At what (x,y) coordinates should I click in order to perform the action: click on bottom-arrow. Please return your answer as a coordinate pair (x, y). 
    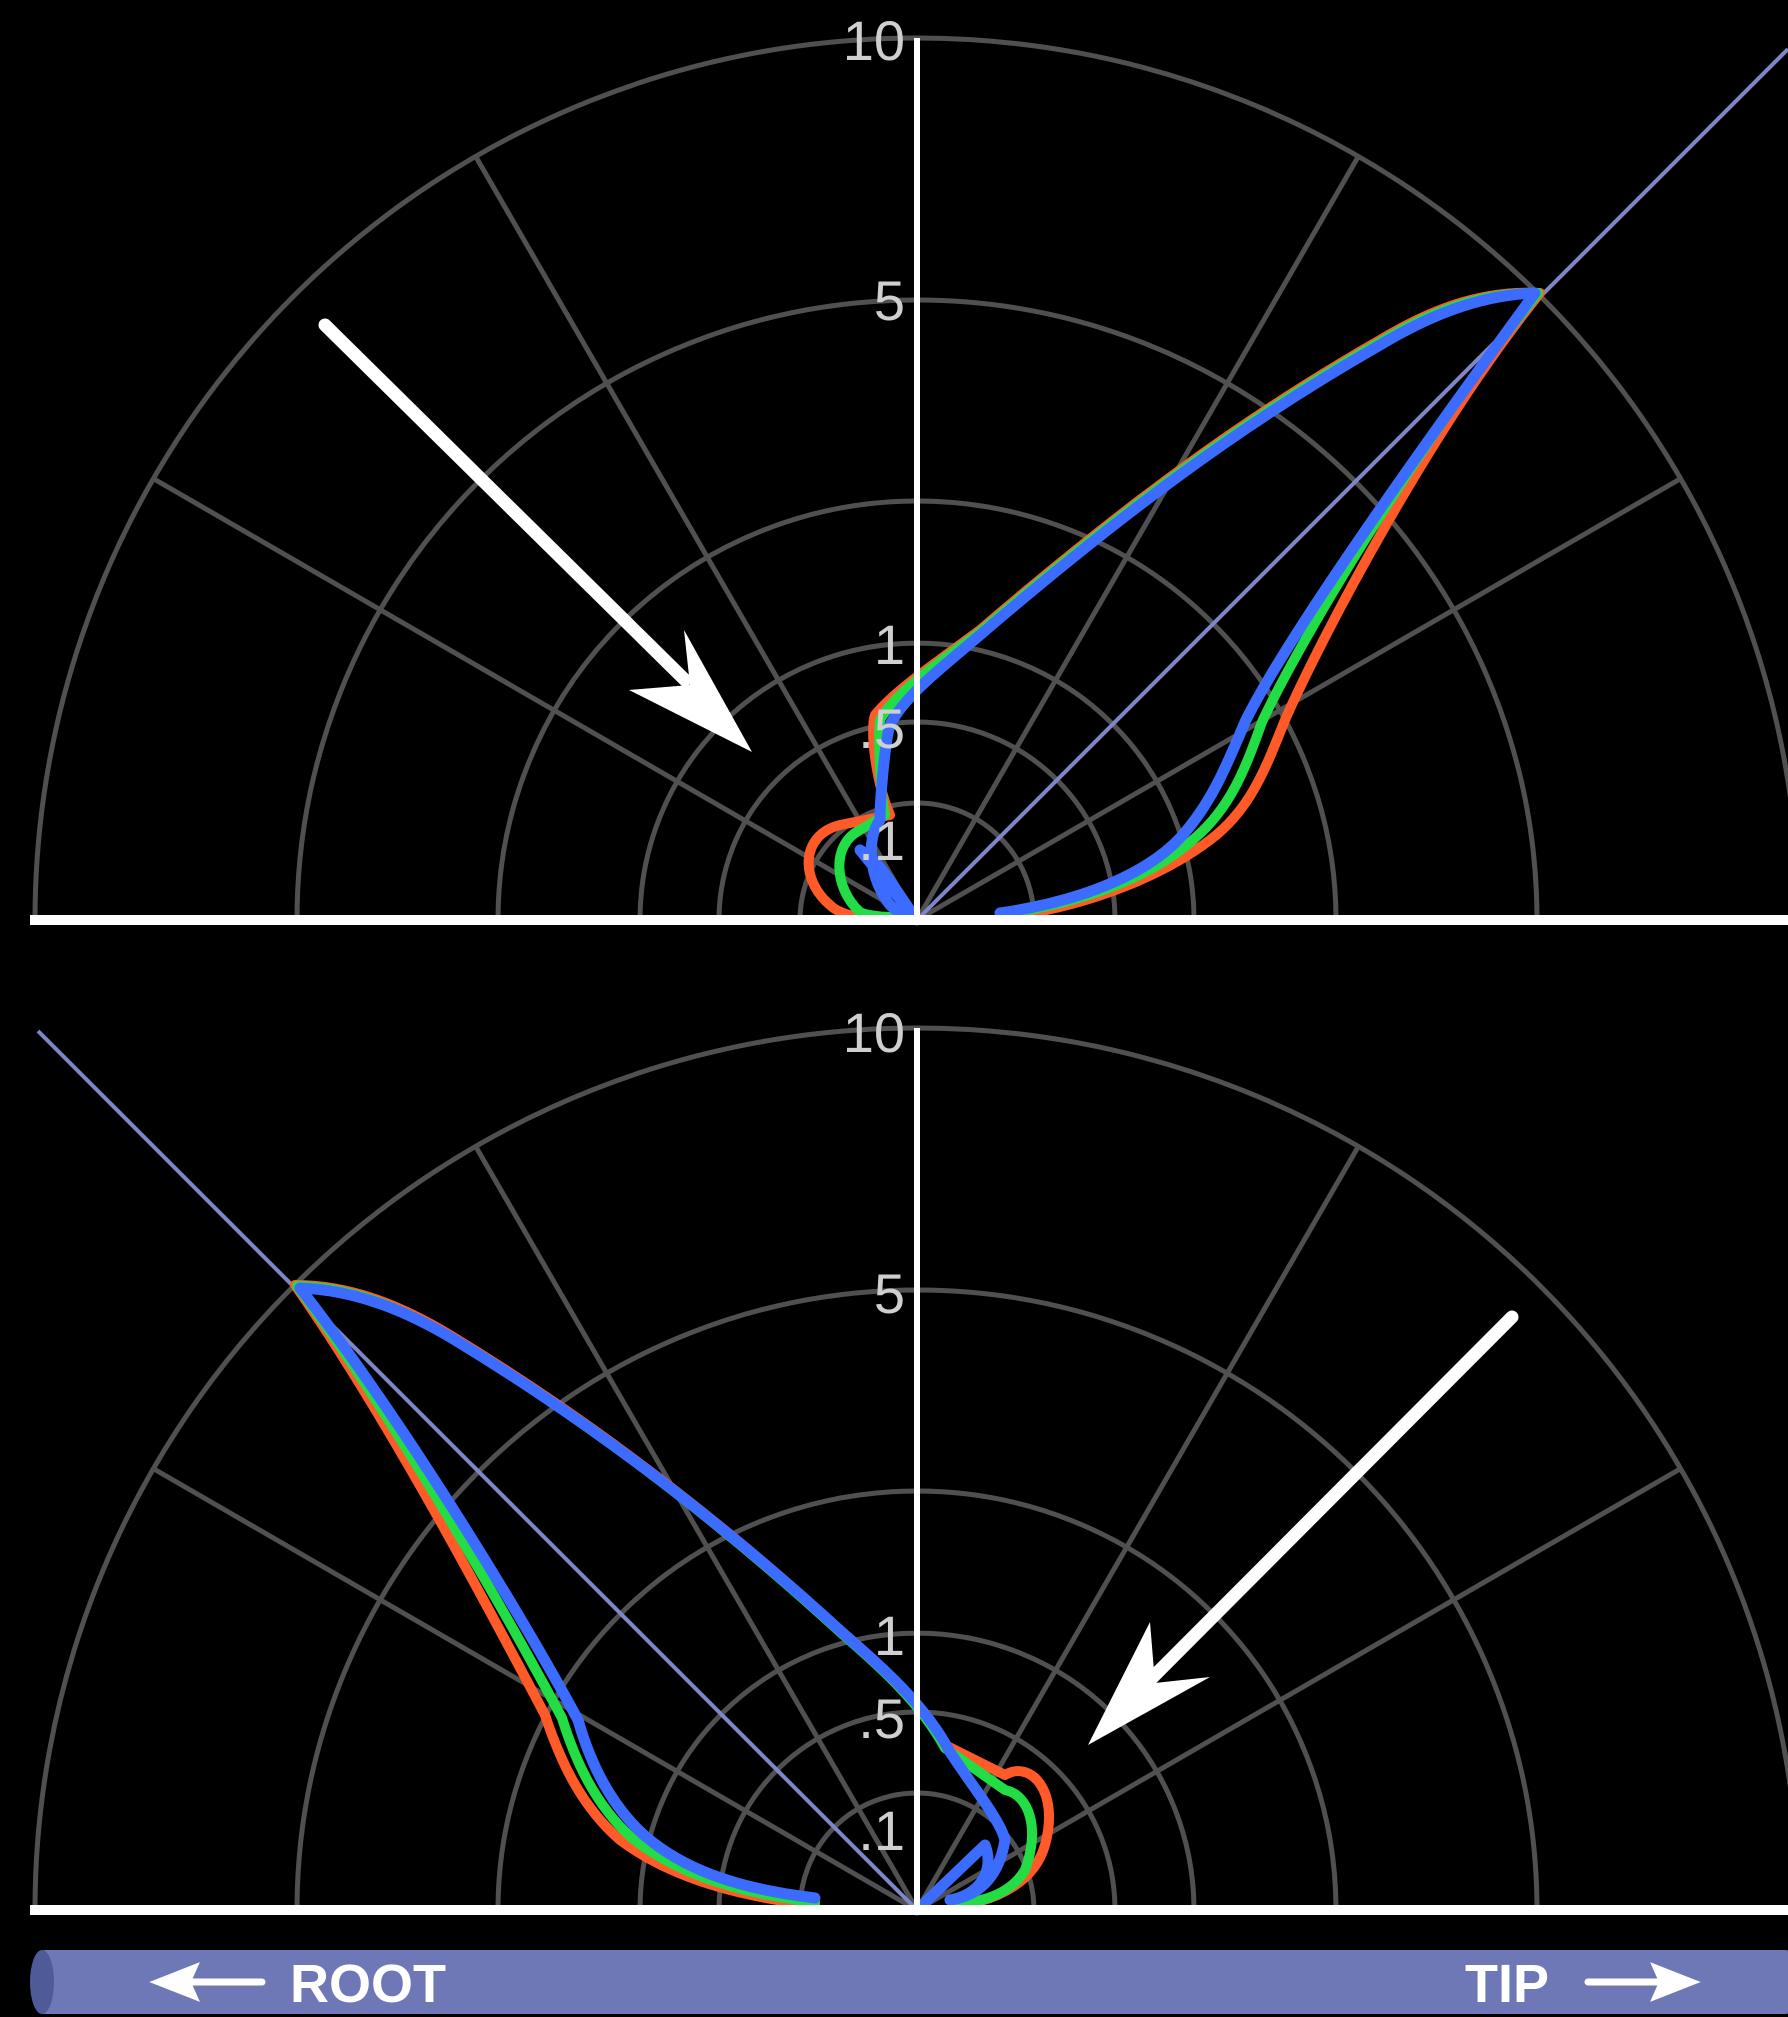
    Looking at the image, I should click on (1303, 1527).